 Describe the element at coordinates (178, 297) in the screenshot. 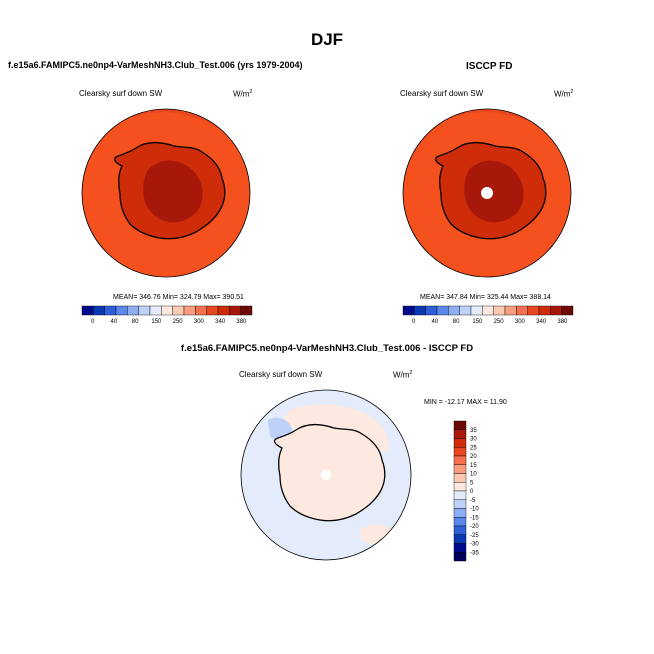

I see `left-stats-label: MEAN= 346.76 Min= 324.79 Max= 390.51` at that location.